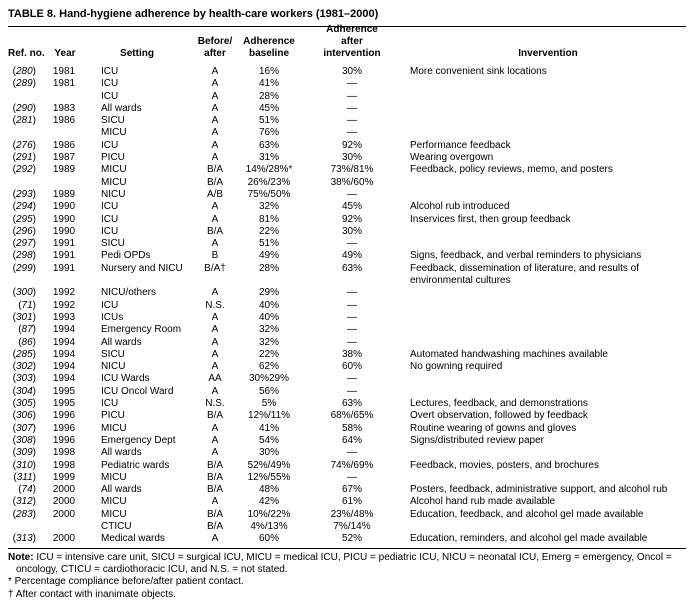 Image resolution: width=694 pixels, height=607 pixels. I want to click on ref-cell: 304, so click(21, 392).